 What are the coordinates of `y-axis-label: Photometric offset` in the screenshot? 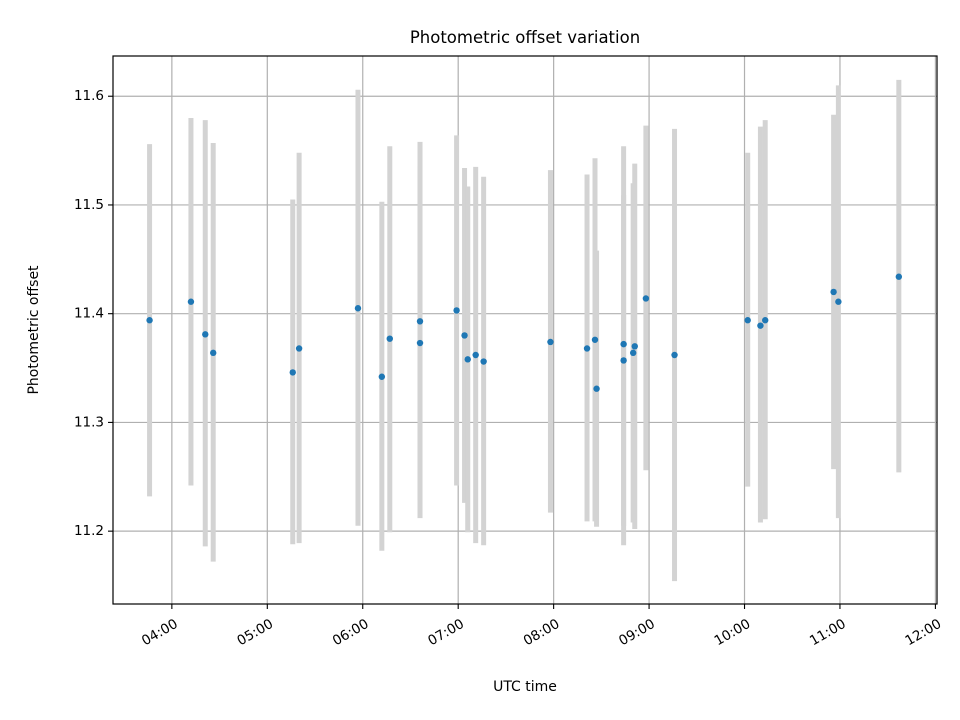 It's located at (34, 330).